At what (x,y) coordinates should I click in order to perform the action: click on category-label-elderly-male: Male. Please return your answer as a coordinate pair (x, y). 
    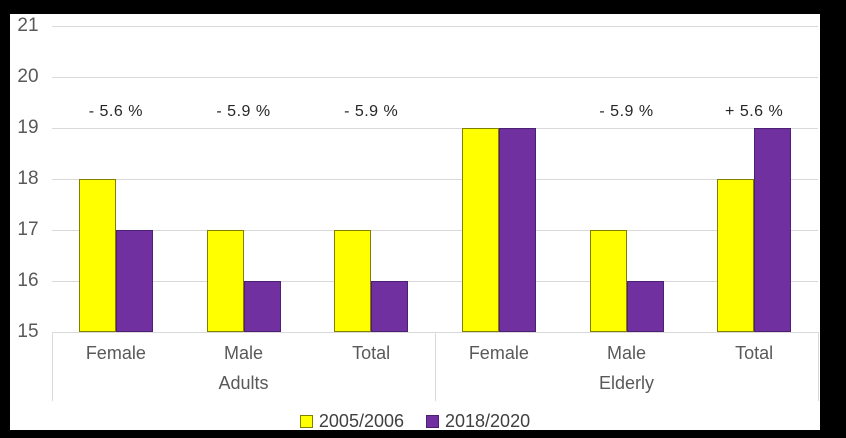
    Looking at the image, I should click on (626, 353).